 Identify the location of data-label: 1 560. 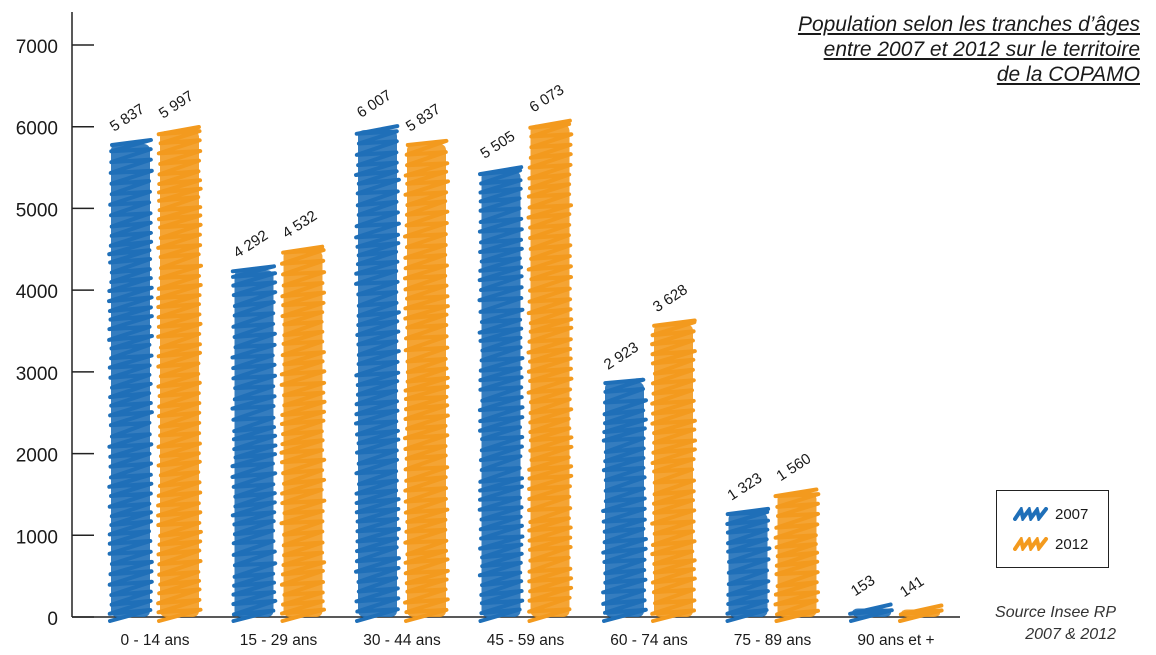
(793, 467).